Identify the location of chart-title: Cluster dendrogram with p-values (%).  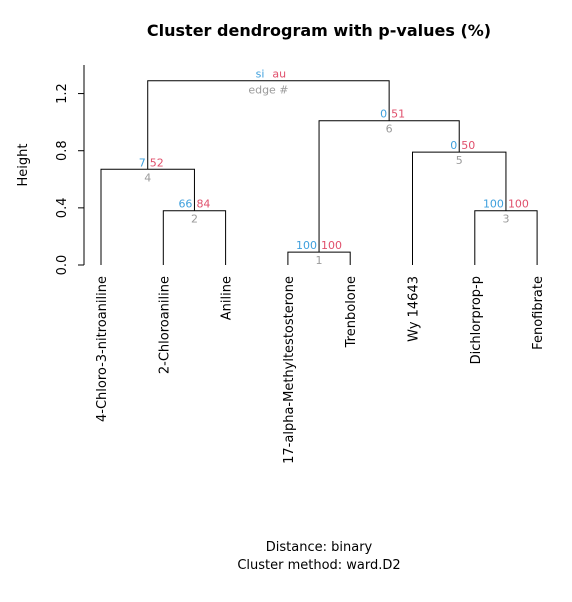
(319, 30).